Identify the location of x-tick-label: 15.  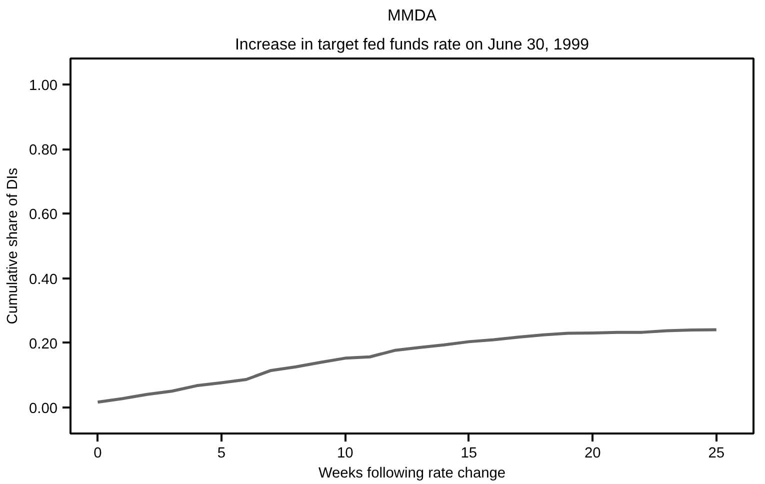
(469, 454).